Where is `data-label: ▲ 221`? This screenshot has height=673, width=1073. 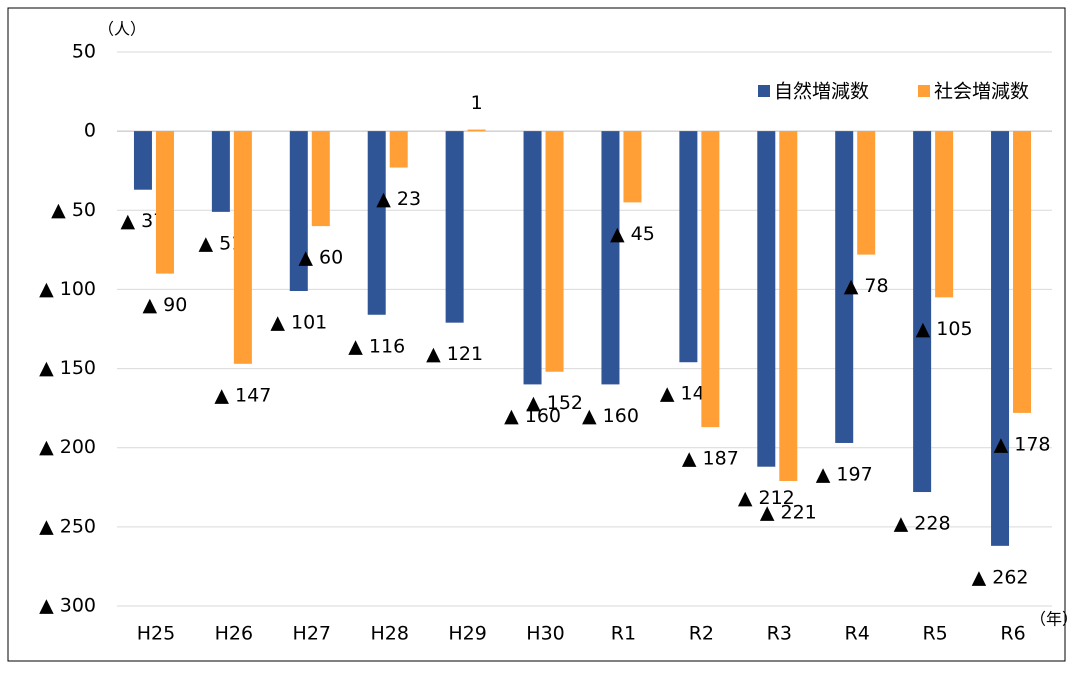 data-label: ▲ 221 is located at coordinates (788, 512).